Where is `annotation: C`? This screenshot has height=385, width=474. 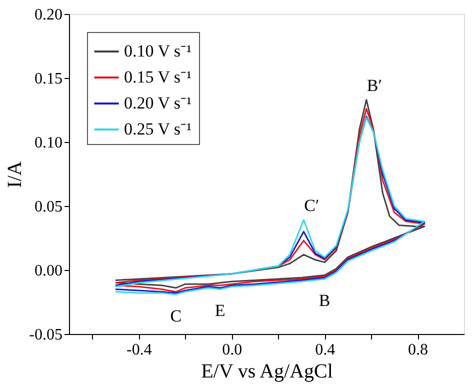 annotation: C is located at coordinates (176, 316).